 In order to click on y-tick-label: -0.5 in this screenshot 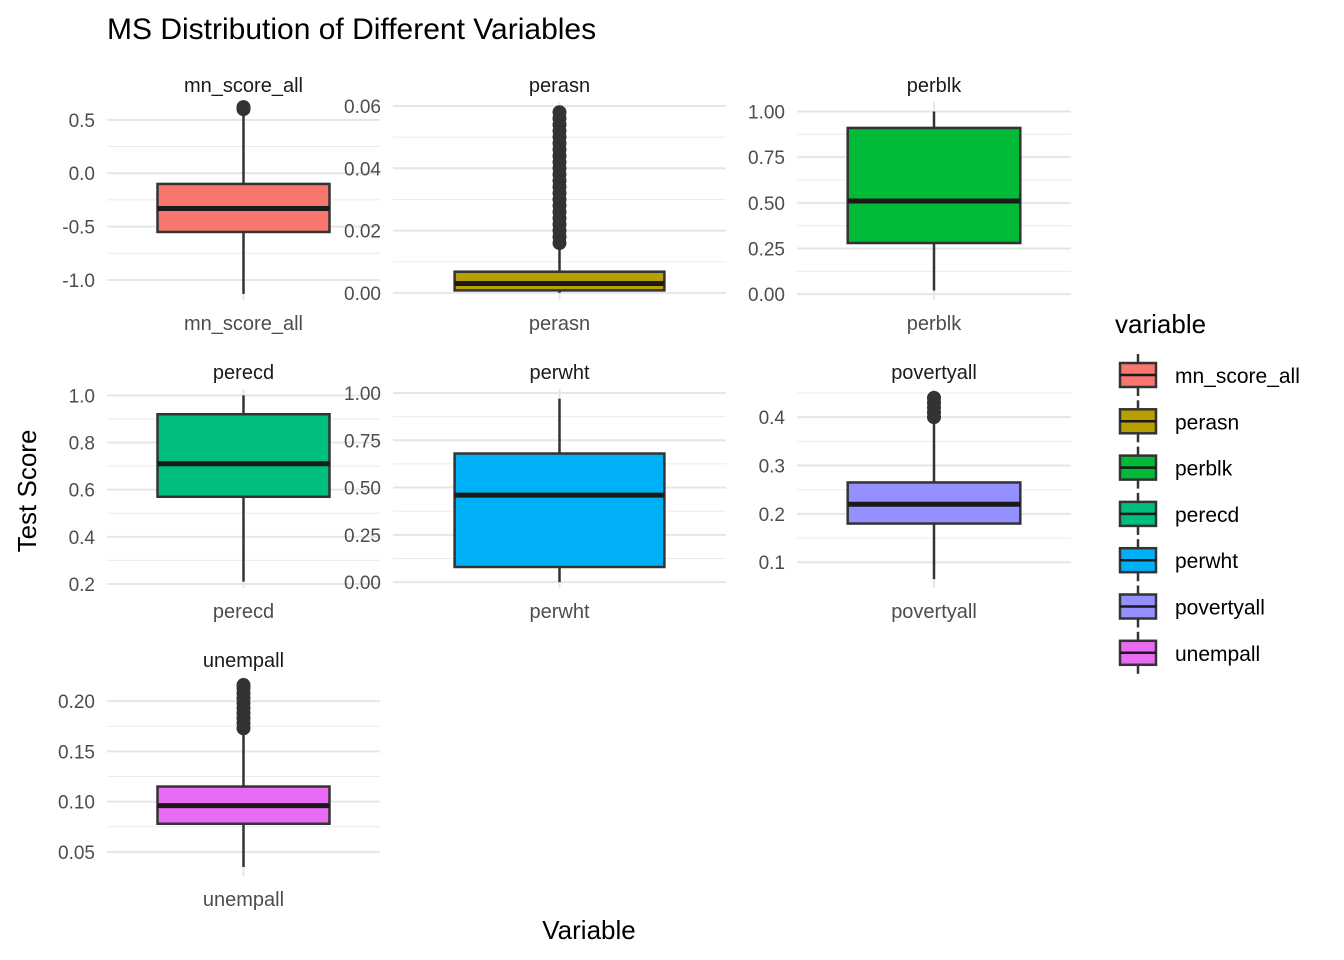, I will do `click(78, 228)`.